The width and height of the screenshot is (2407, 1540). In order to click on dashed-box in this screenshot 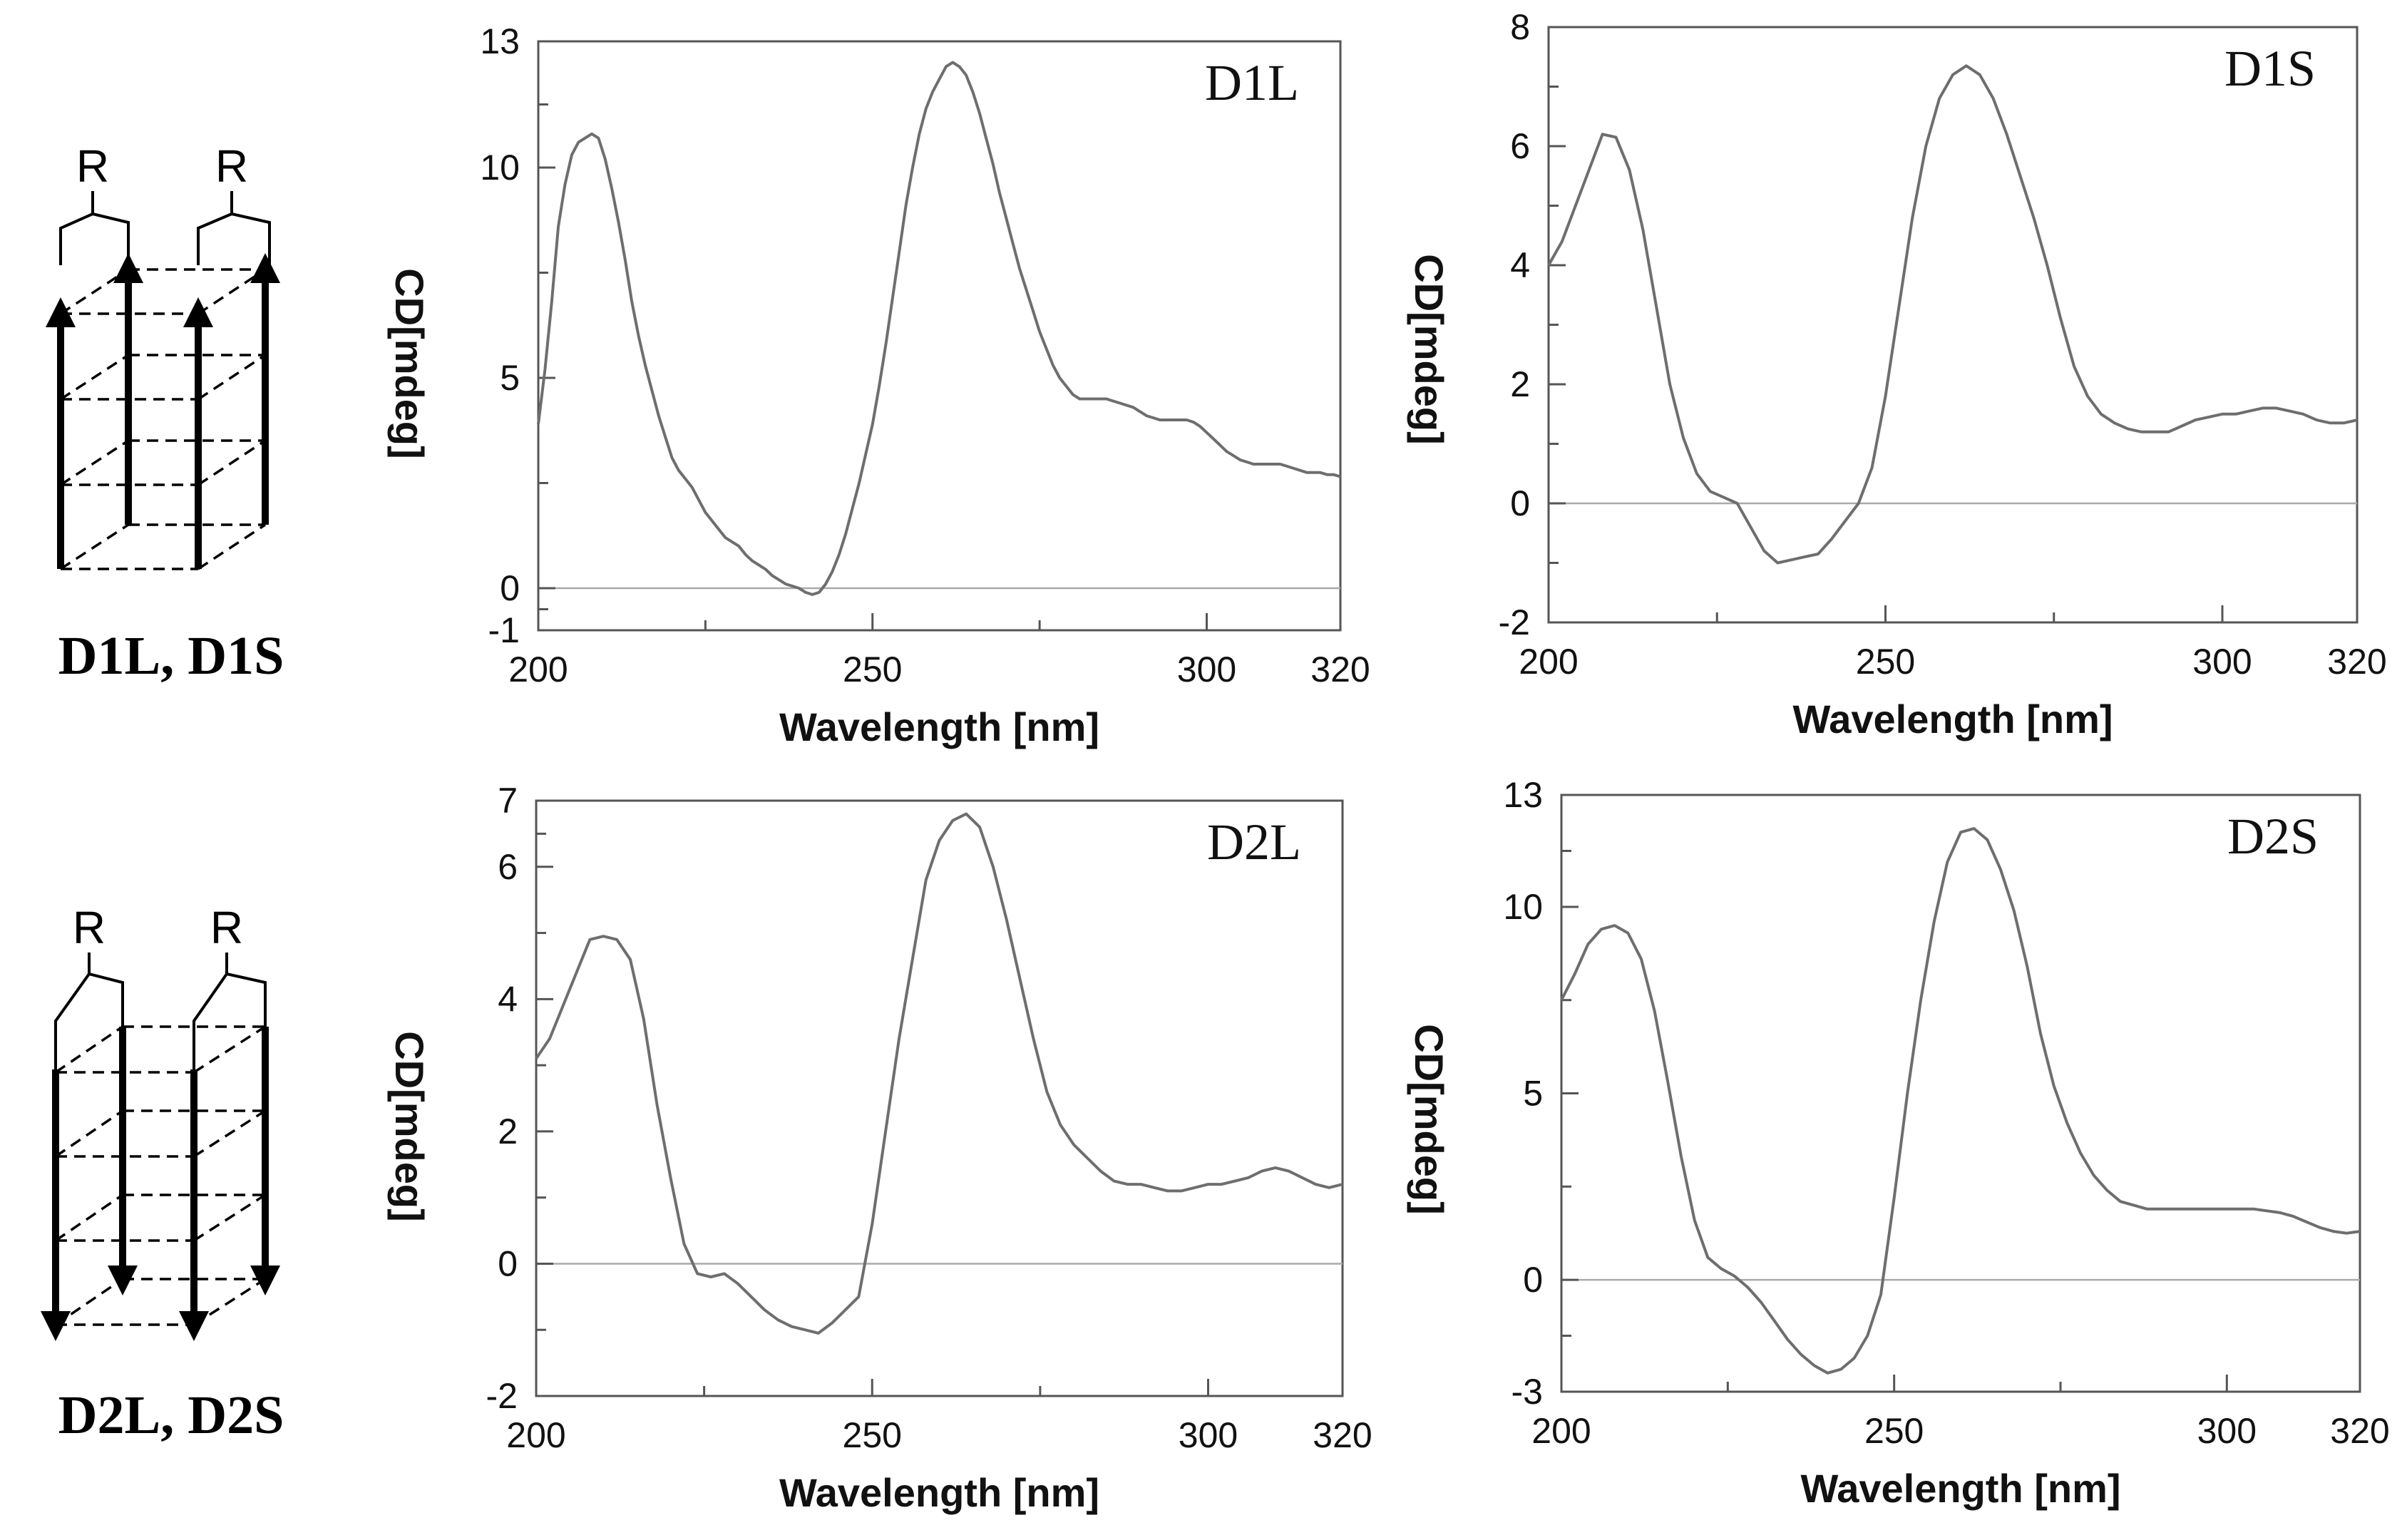, I will do `click(163, 419)`.